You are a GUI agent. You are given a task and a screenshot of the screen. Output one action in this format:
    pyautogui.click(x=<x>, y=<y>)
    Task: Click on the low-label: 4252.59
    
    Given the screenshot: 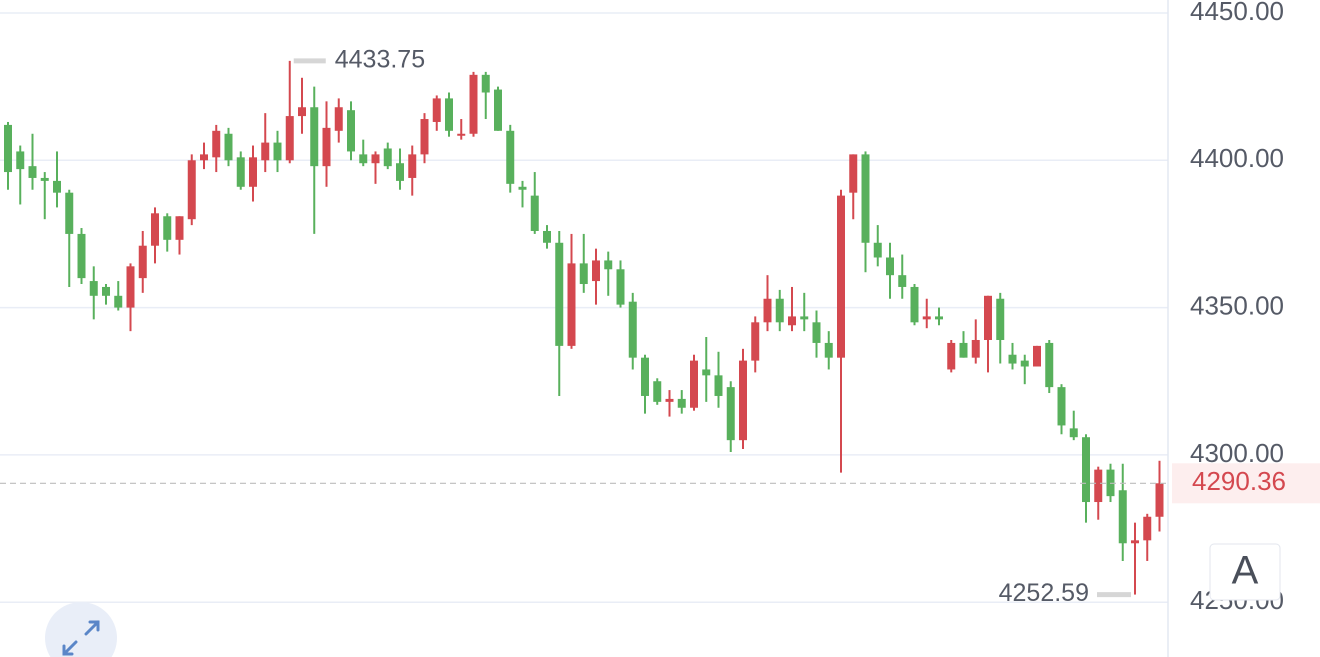 What is the action you would take?
    pyautogui.click(x=1044, y=593)
    